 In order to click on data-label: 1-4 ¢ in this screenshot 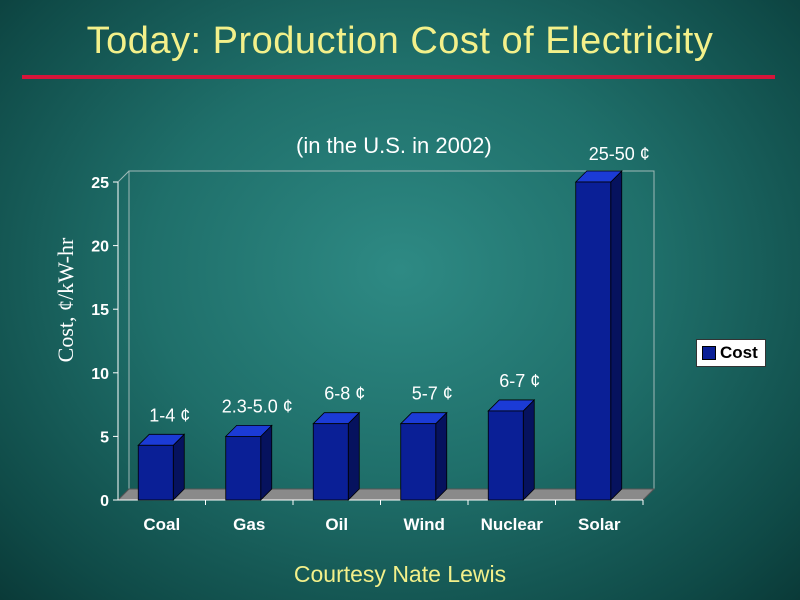, I will do `click(169, 415)`.